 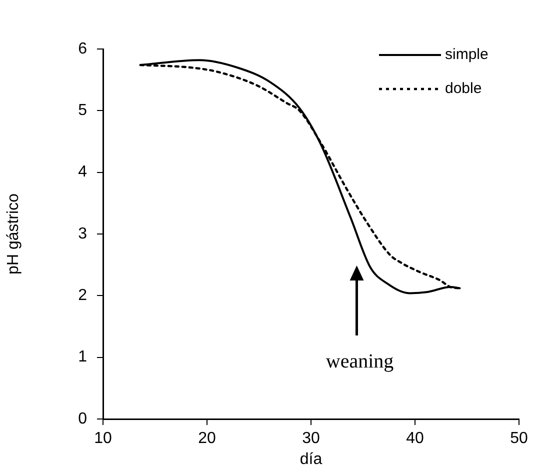 What do you see at coordinates (311, 439) in the screenshot?
I see `x-tick-label: 30` at bounding box center [311, 439].